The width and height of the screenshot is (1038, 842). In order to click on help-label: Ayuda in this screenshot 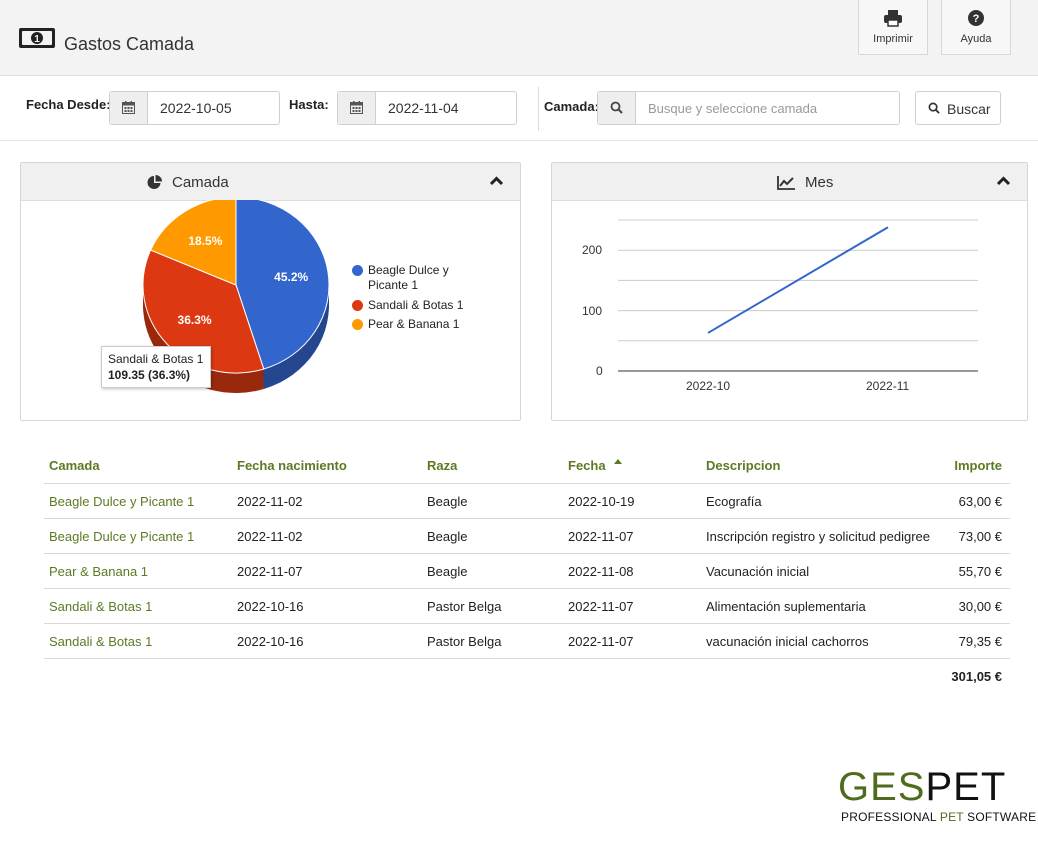, I will do `click(976, 39)`.